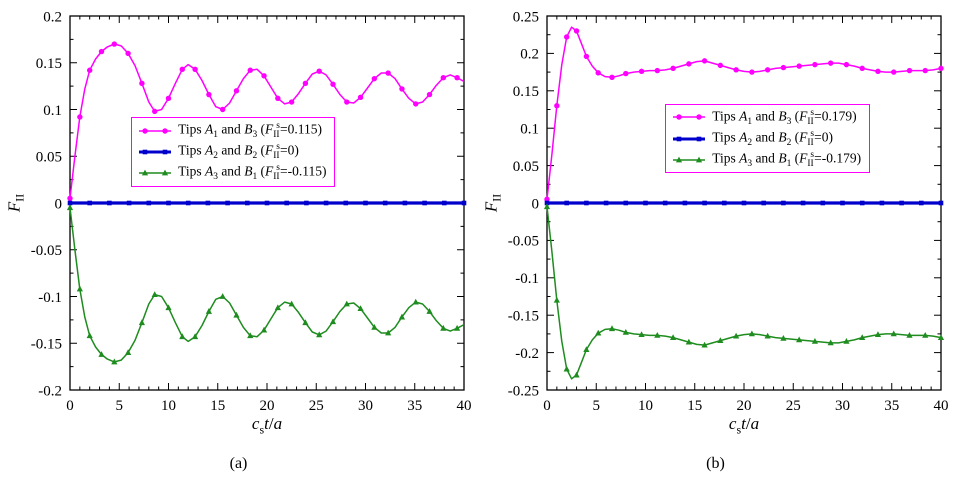 This screenshot has width=954, height=481. What do you see at coordinates (492, 203) in the screenshot?
I see `chart-b-y-axis-label: FII` at bounding box center [492, 203].